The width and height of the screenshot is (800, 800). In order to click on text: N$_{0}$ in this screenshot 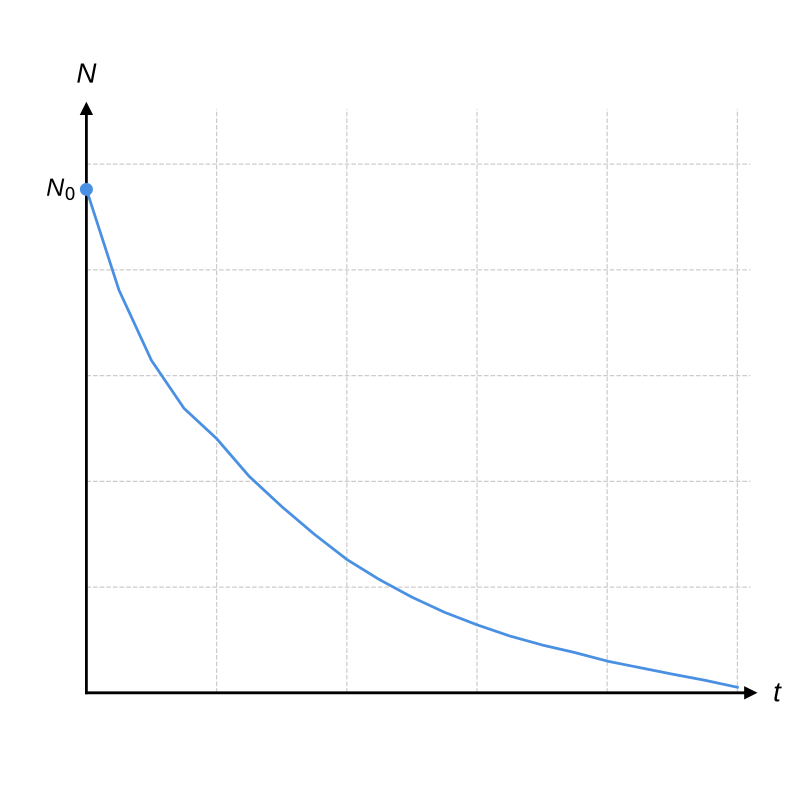, I will do `click(60, 189)`.